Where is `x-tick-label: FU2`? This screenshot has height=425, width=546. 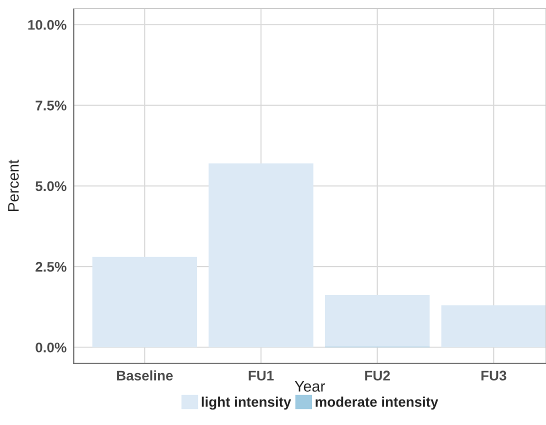
x-tick-label: FU2 is located at coordinates (377, 375).